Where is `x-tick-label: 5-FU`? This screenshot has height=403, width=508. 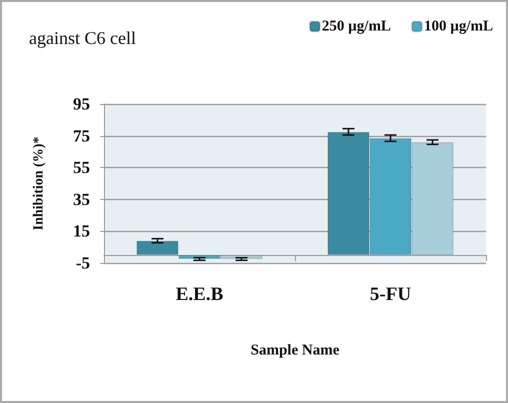
x-tick-label: 5-FU is located at coordinates (391, 294).